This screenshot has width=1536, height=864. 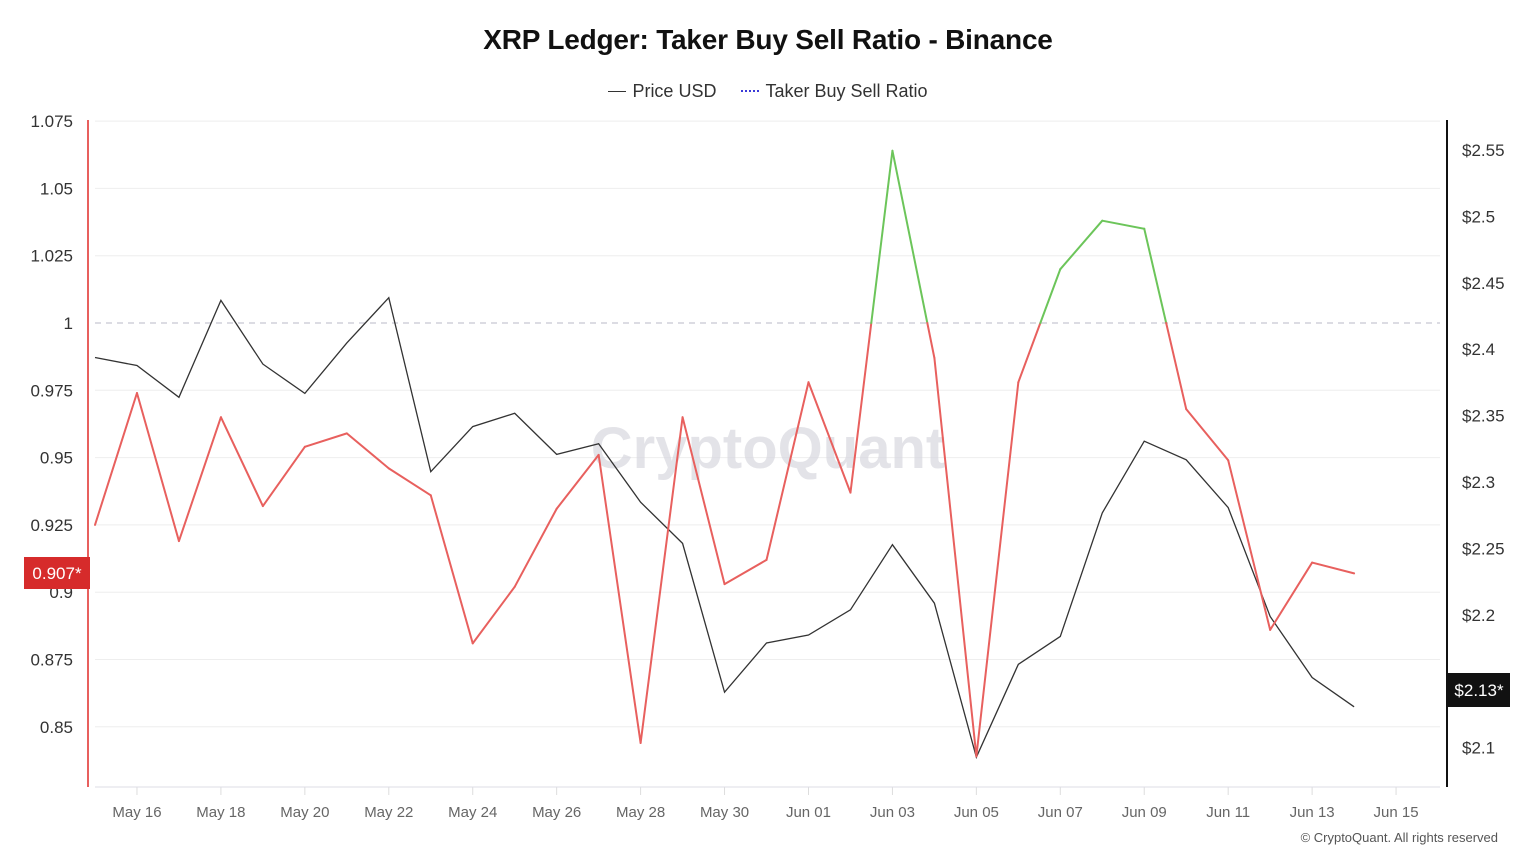 What do you see at coordinates (768, 448) in the screenshot?
I see `watermark: CryptoQuant` at bounding box center [768, 448].